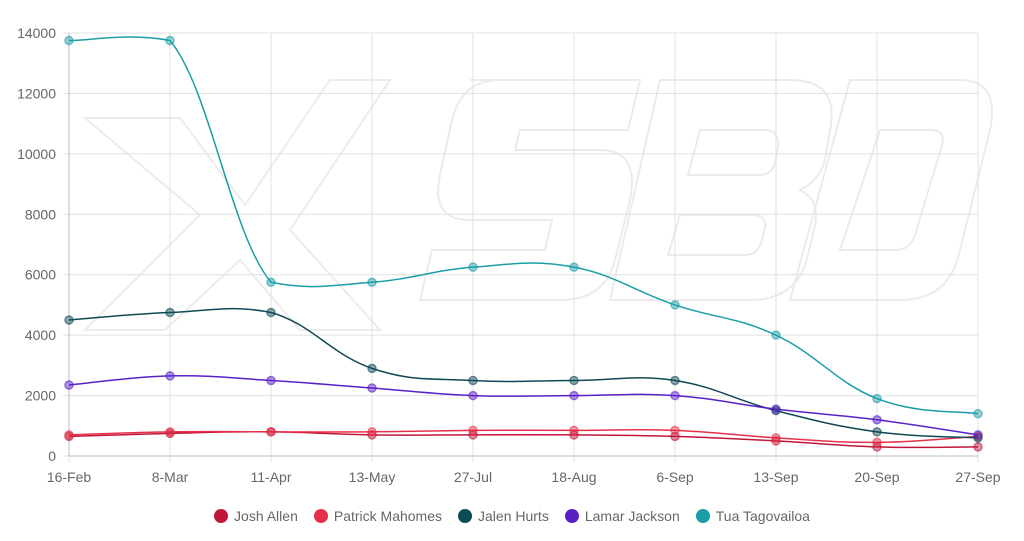 The image size is (1024, 541). Describe the element at coordinates (52, 456) in the screenshot. I see `y-tick-label: 0` at that location.